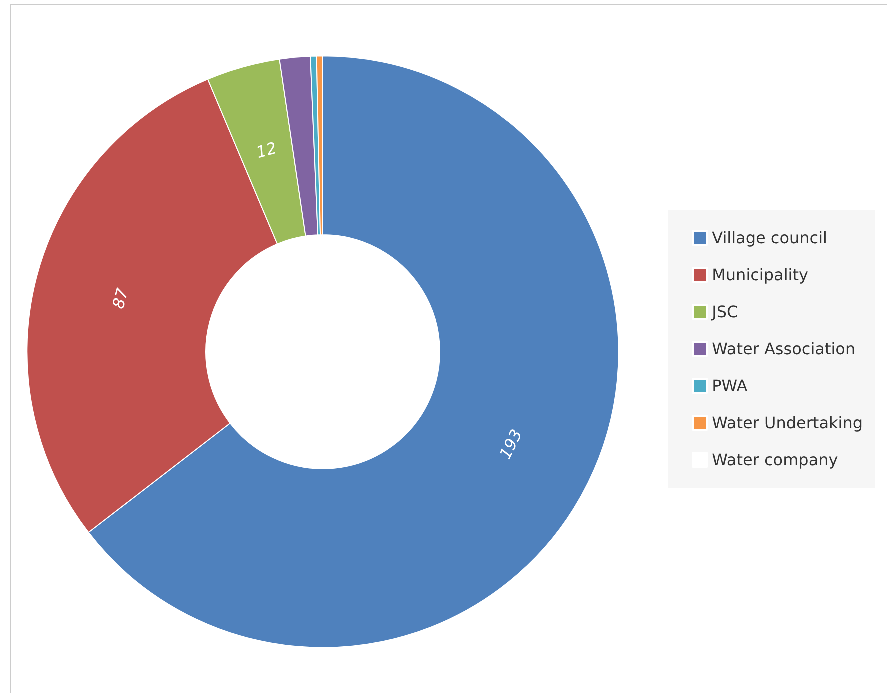  Describe the element at coordinates (511, 444) in the screenshot. I see `data-label: 193` at that location.